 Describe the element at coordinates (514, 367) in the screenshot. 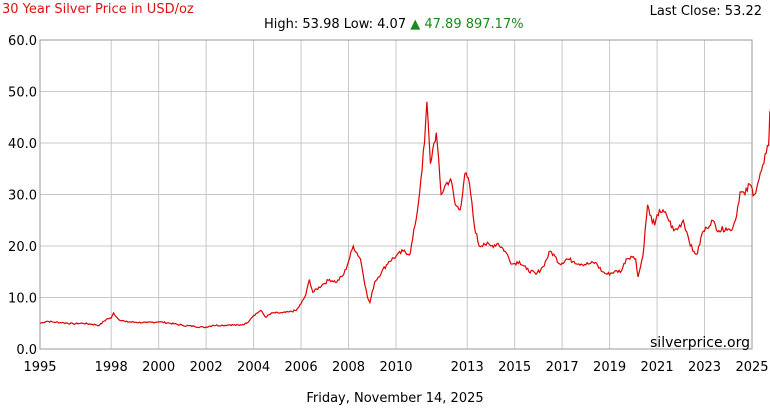

I see `x-tick-label: 2015` at that location.